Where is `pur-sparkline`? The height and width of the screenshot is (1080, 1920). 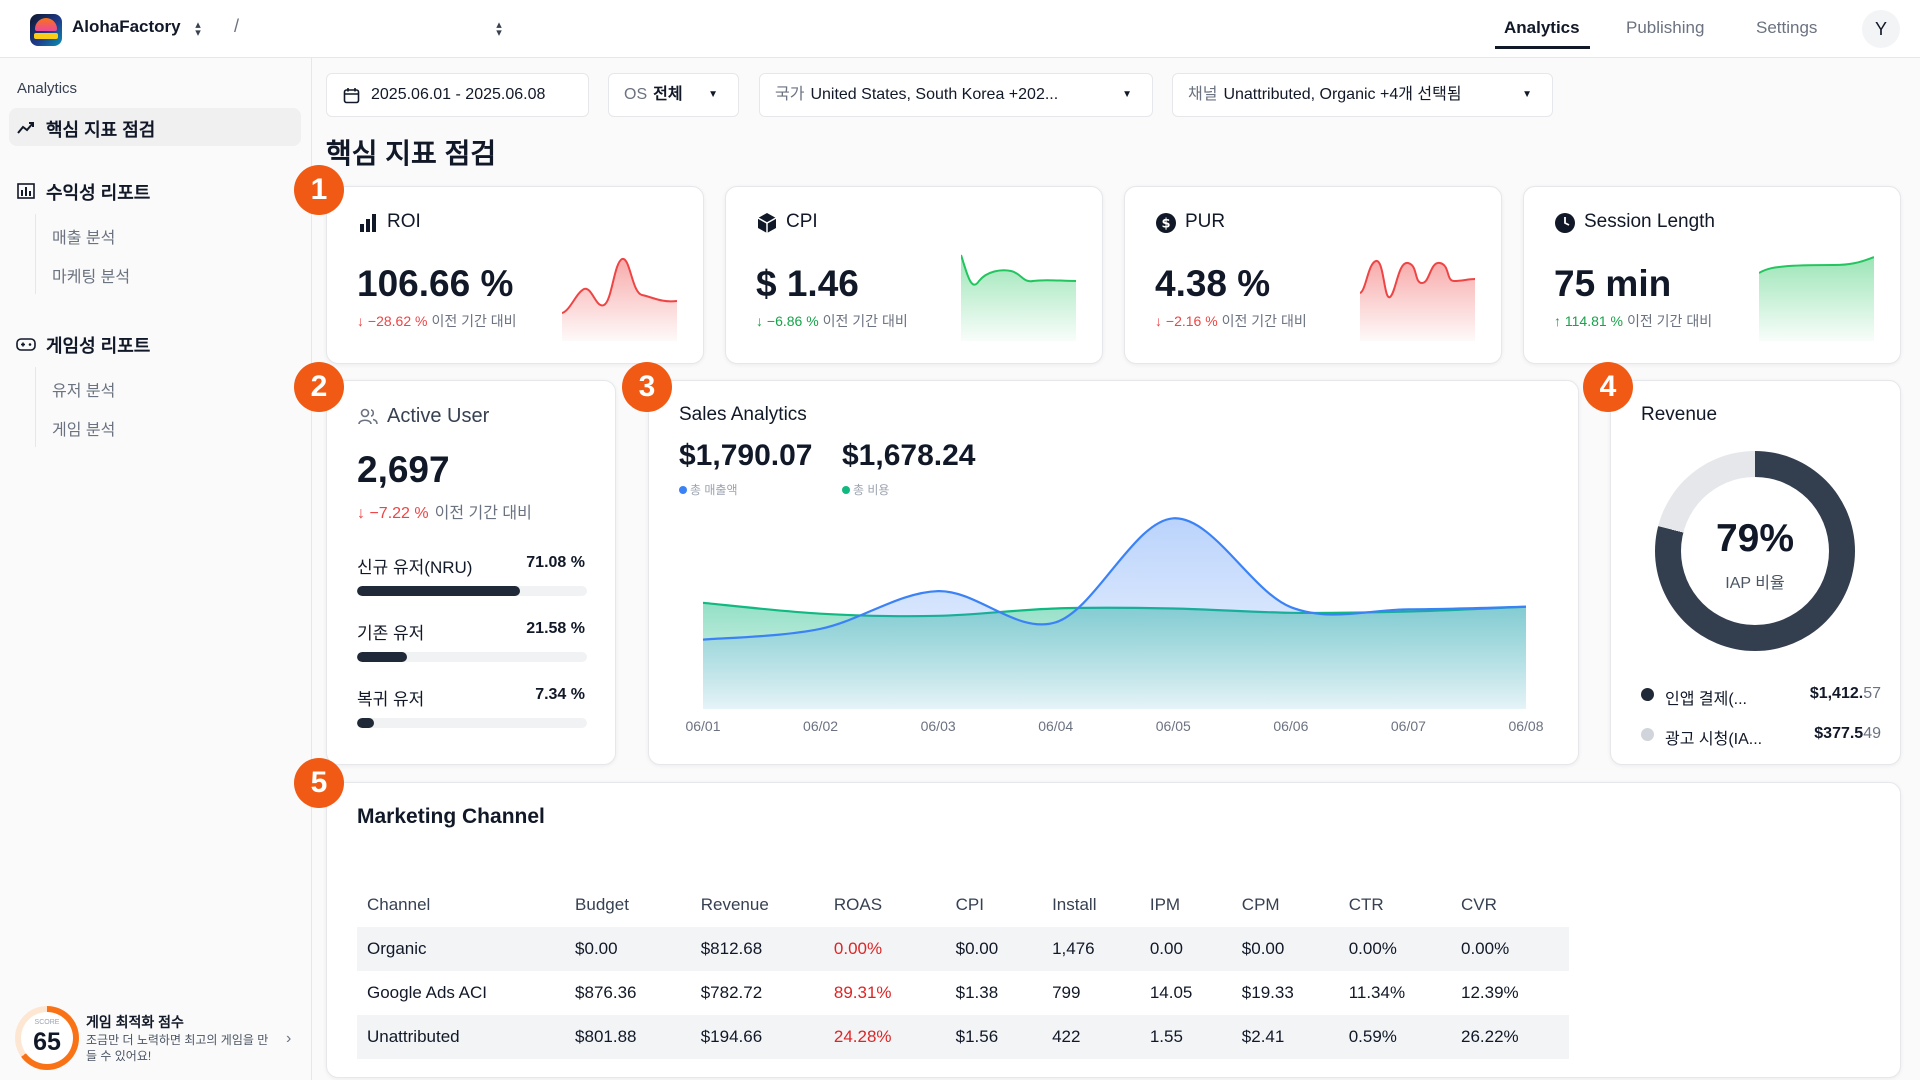
pur-sparkline is located at coordinates (1417, 300).